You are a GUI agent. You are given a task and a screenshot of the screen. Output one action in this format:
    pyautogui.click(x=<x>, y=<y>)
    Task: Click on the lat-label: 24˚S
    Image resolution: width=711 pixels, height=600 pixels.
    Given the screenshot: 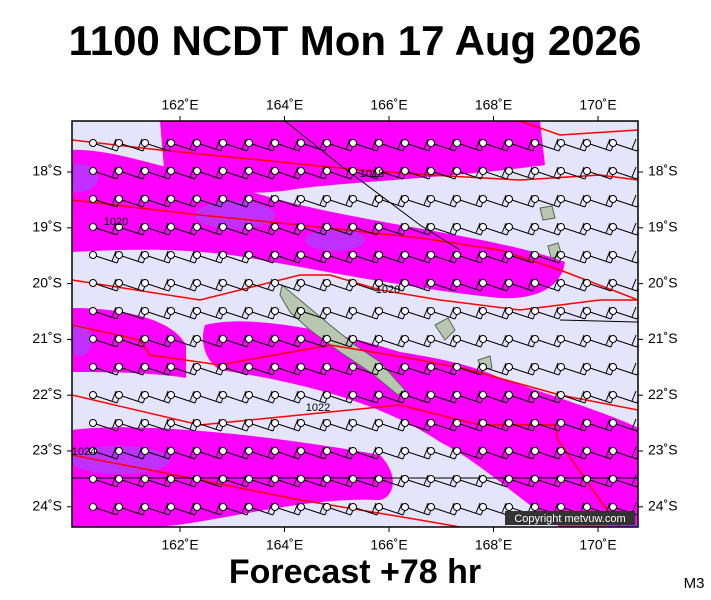 What is the action you would take?
    pyautogui.click(x=47, y=506)
    